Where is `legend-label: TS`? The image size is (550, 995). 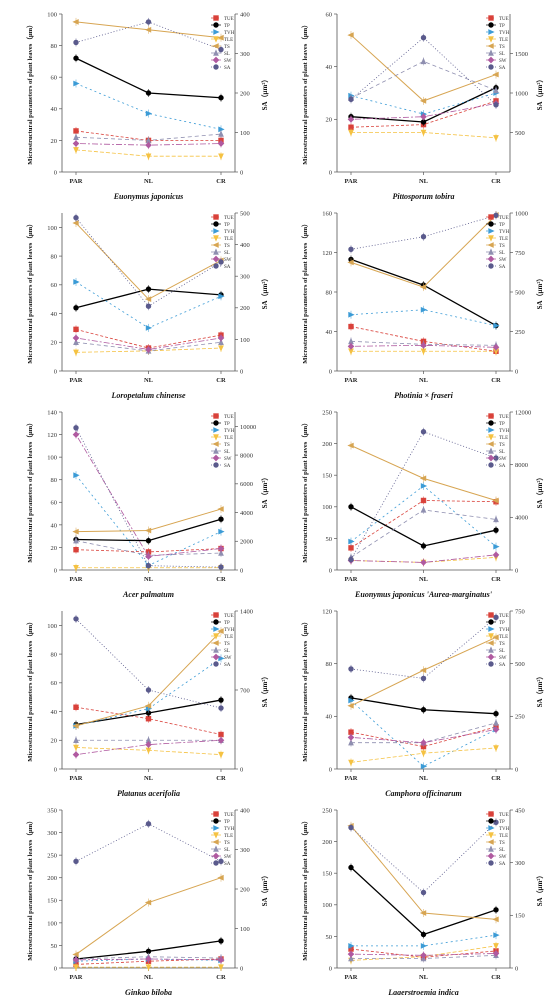
legend-label: TS is located at coordinates (227, 843).